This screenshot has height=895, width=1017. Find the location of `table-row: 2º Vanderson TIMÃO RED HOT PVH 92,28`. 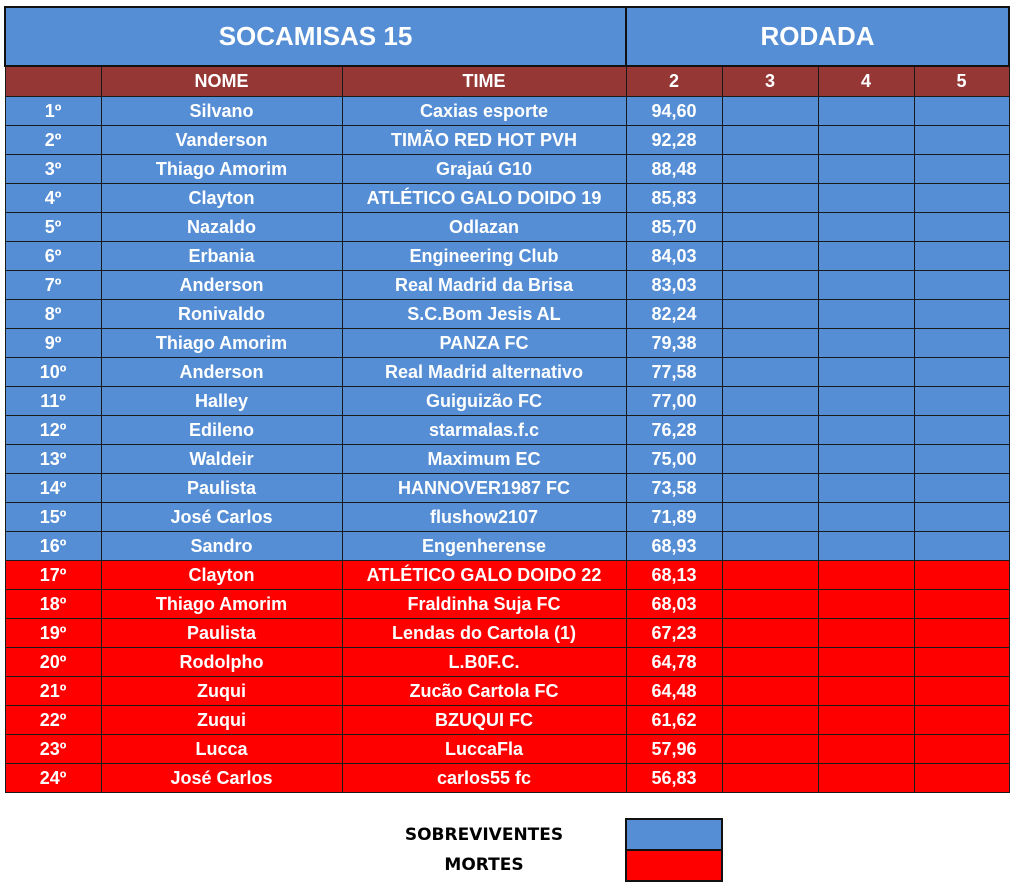

table-row: 2º Vanderson TIMÃO RED HOT PVH 92,28 is located at coordinates (507, 140).